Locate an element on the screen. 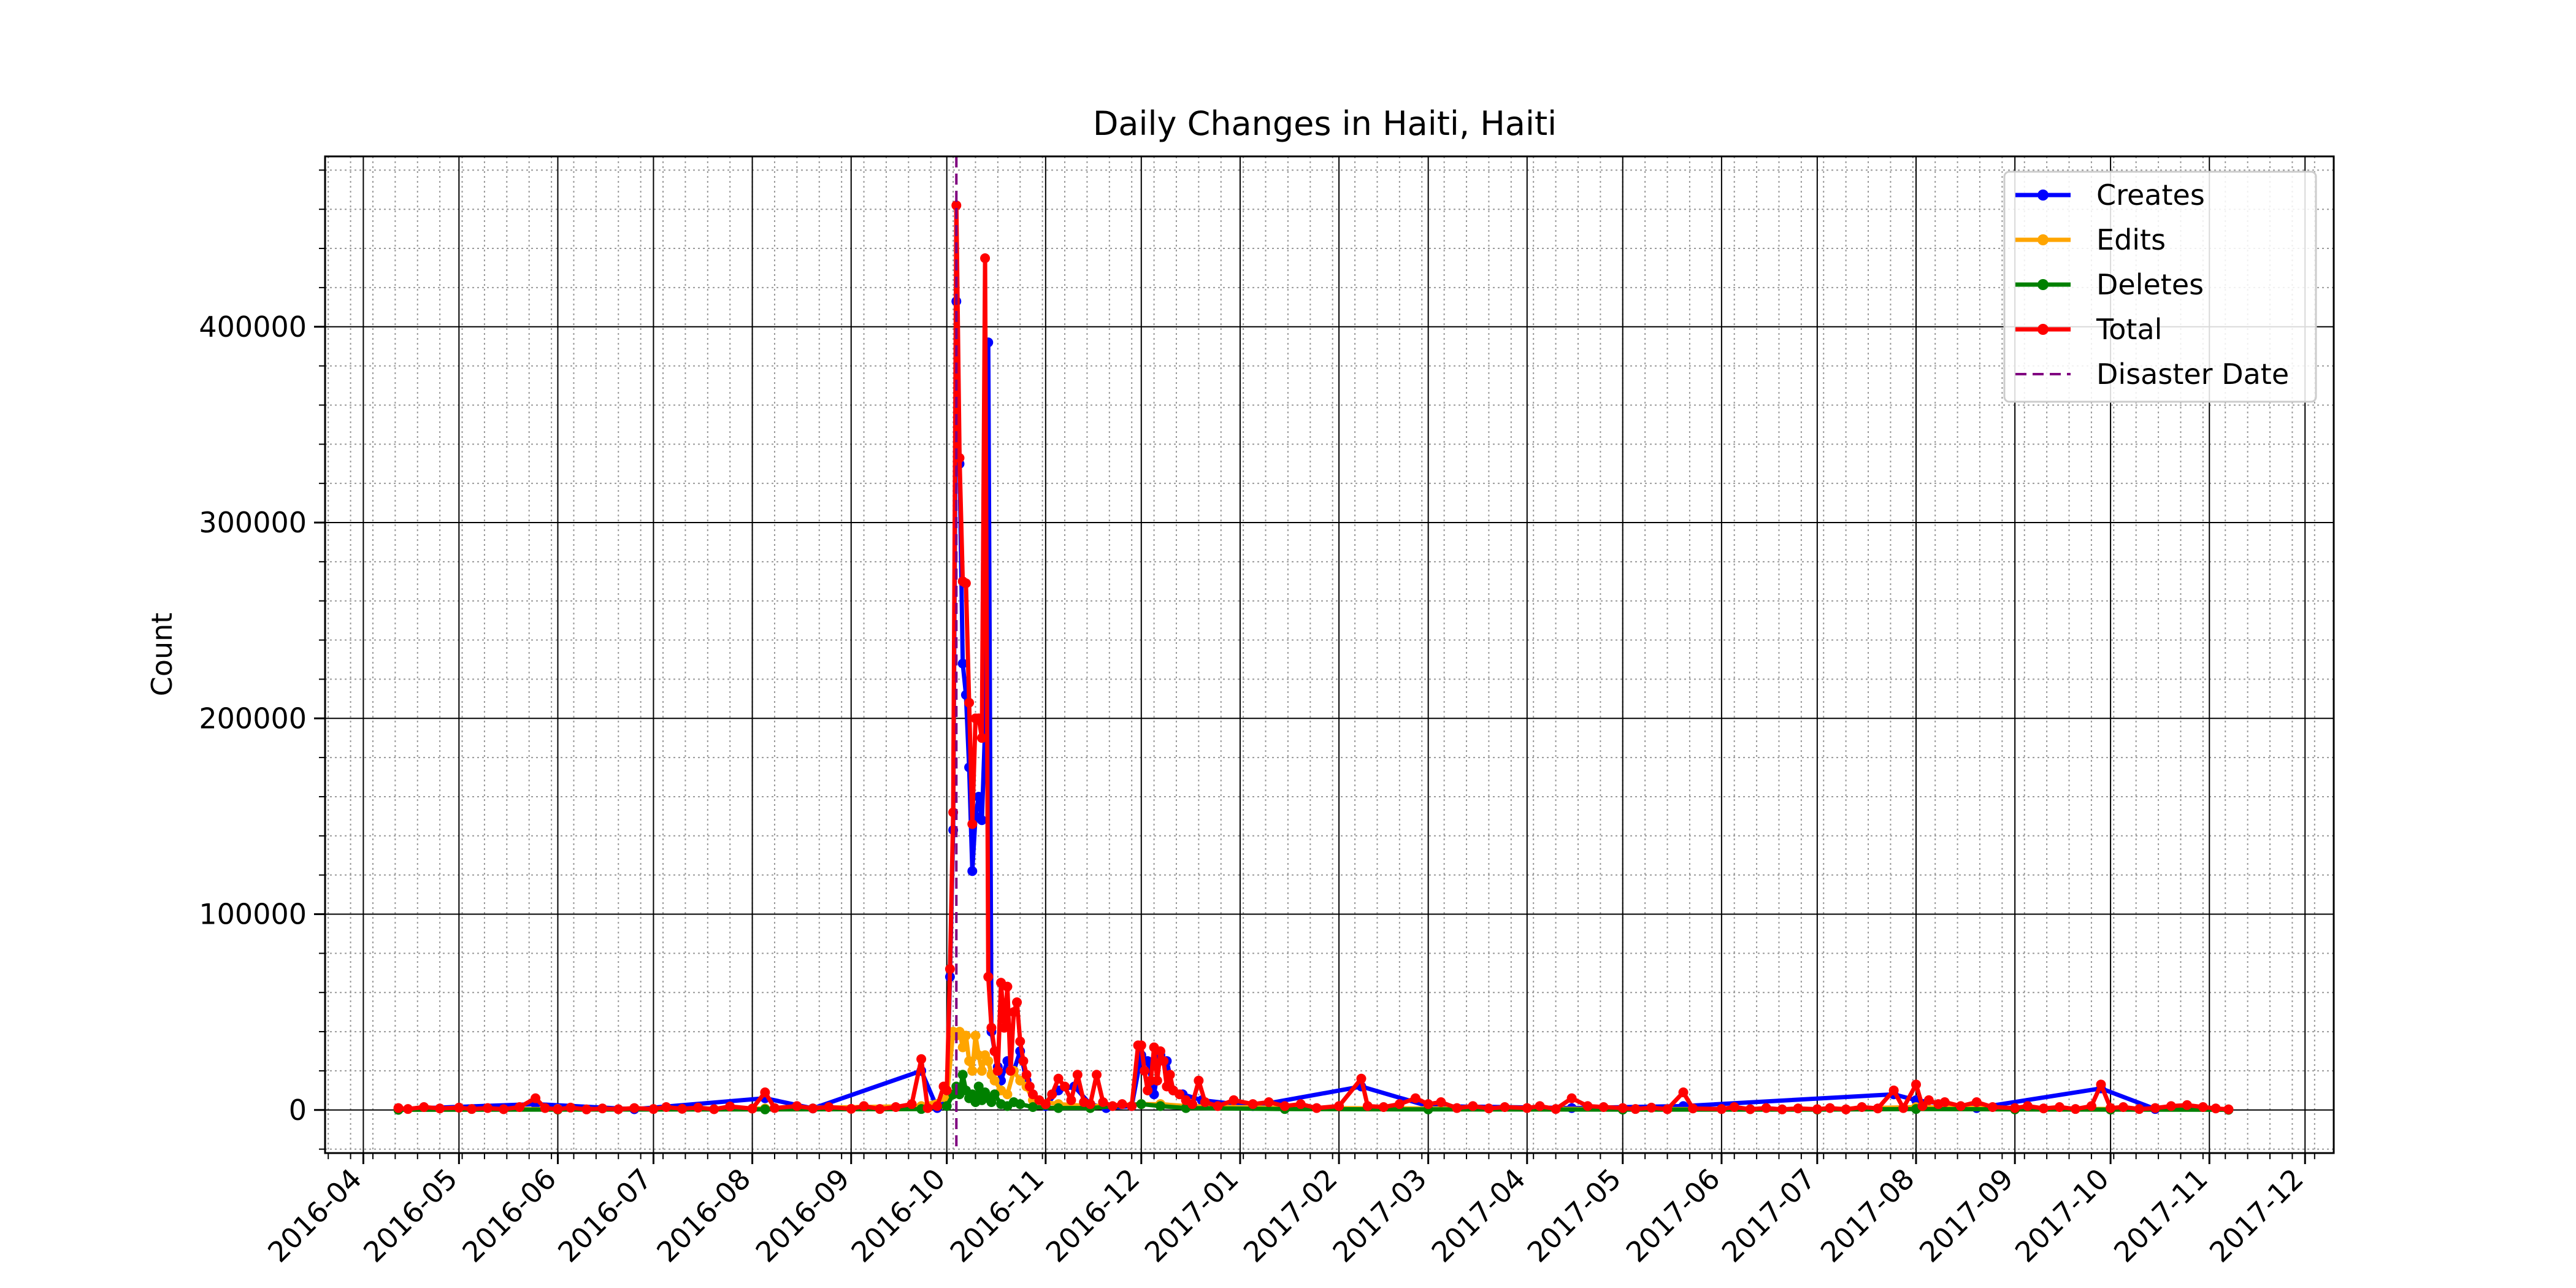  legend-edits-label: Edits is located at coordinates (2131, 239).